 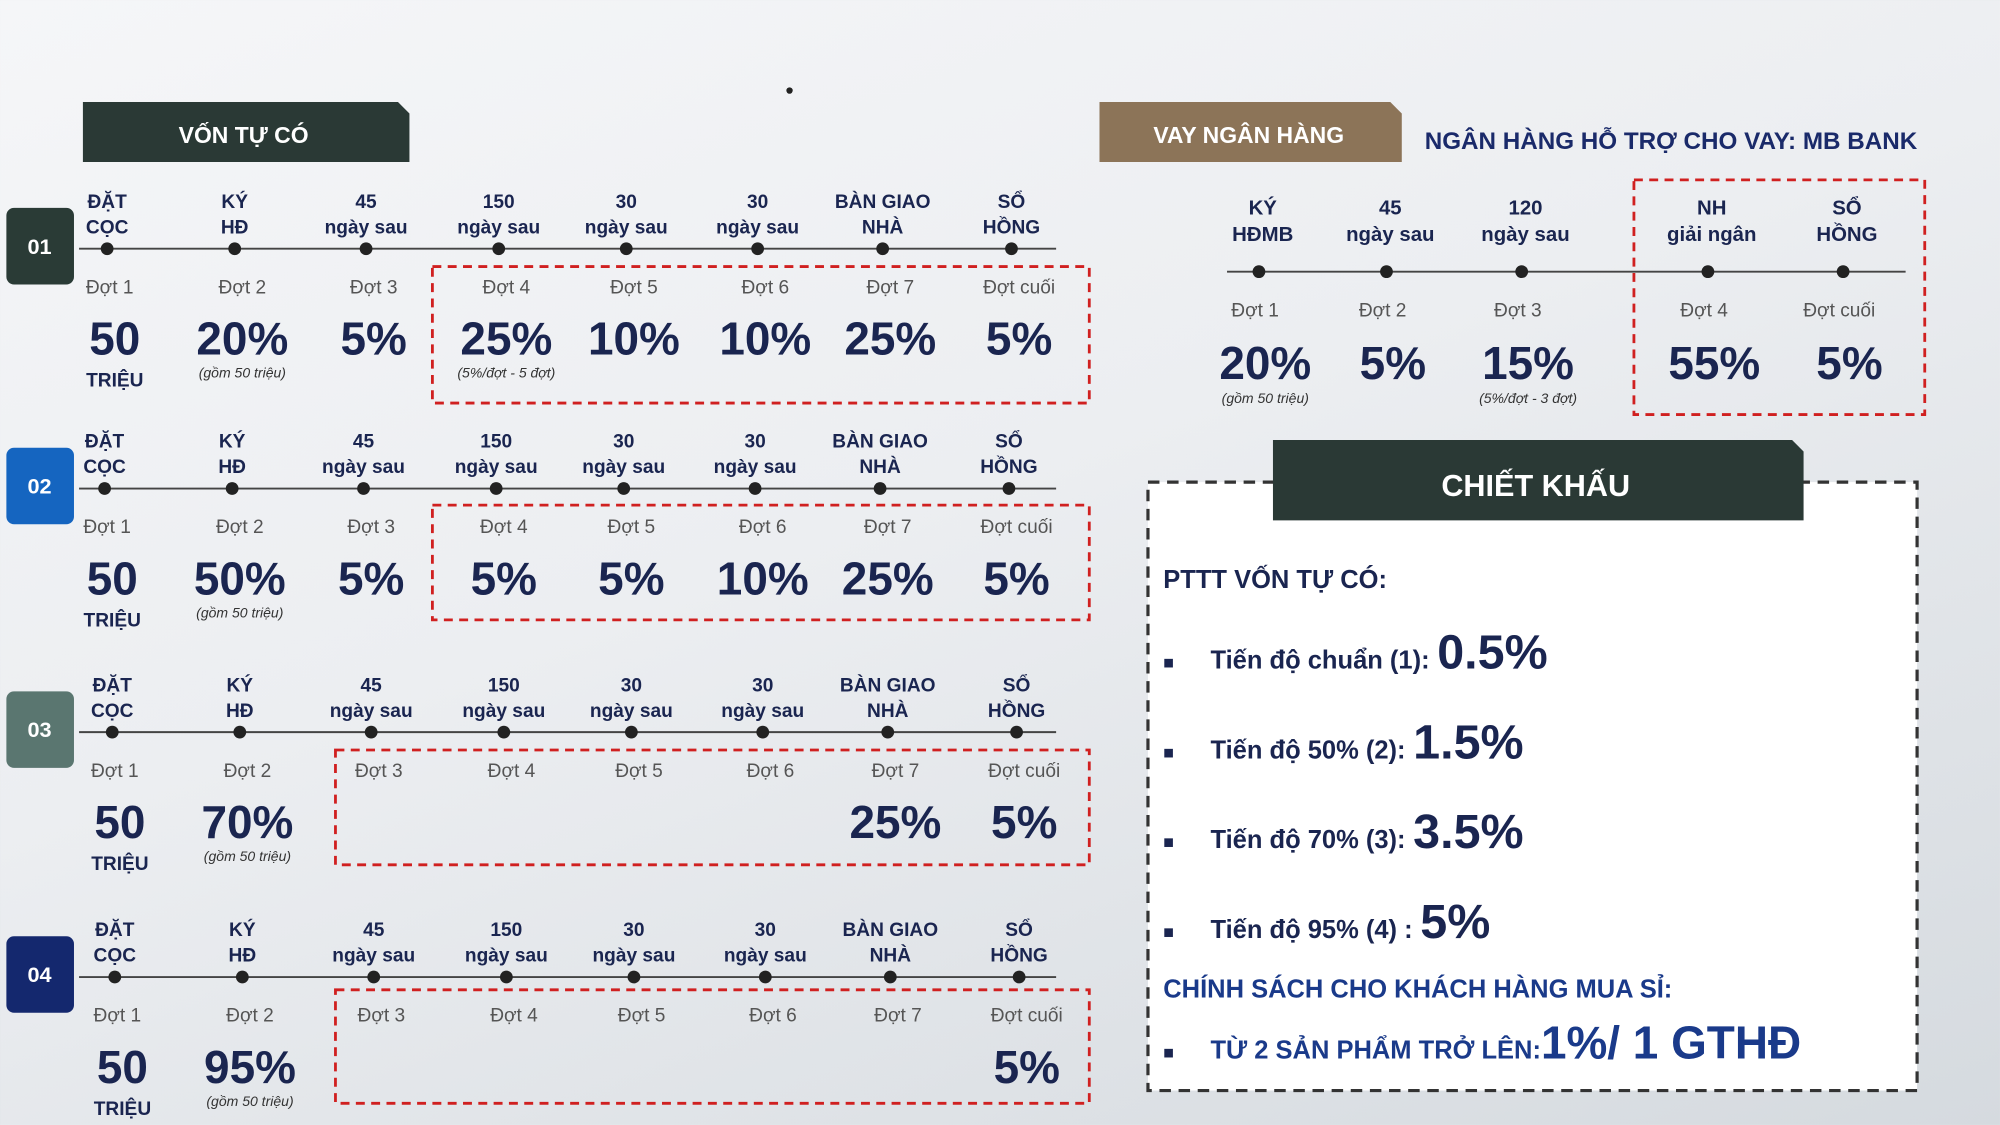 I want to click on discount-section: PTTT VỐN TỰ CÓ:, so click(x=1275, y=579).